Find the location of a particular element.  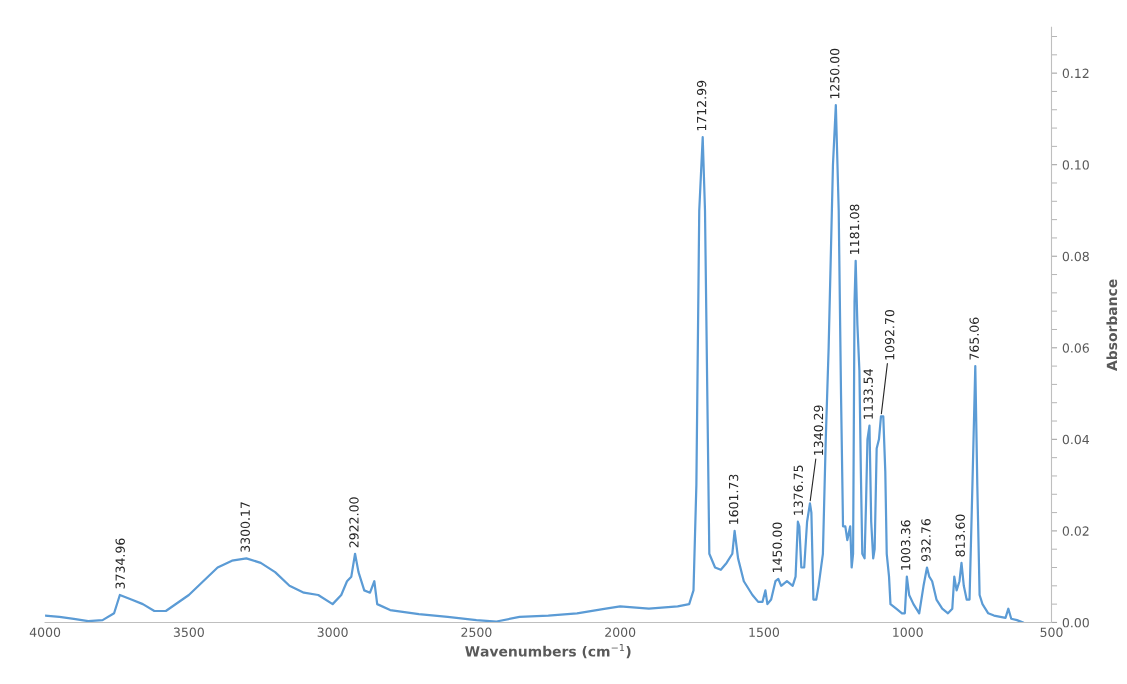

x-tick-label: 2000 is located at coordinates (620, 632).